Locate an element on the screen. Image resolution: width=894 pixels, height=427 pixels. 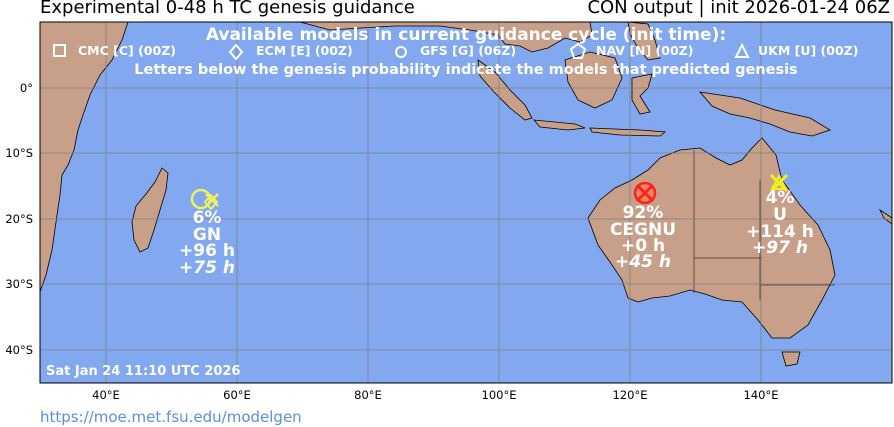
triangle-icon is located at coordinates (742, 50).